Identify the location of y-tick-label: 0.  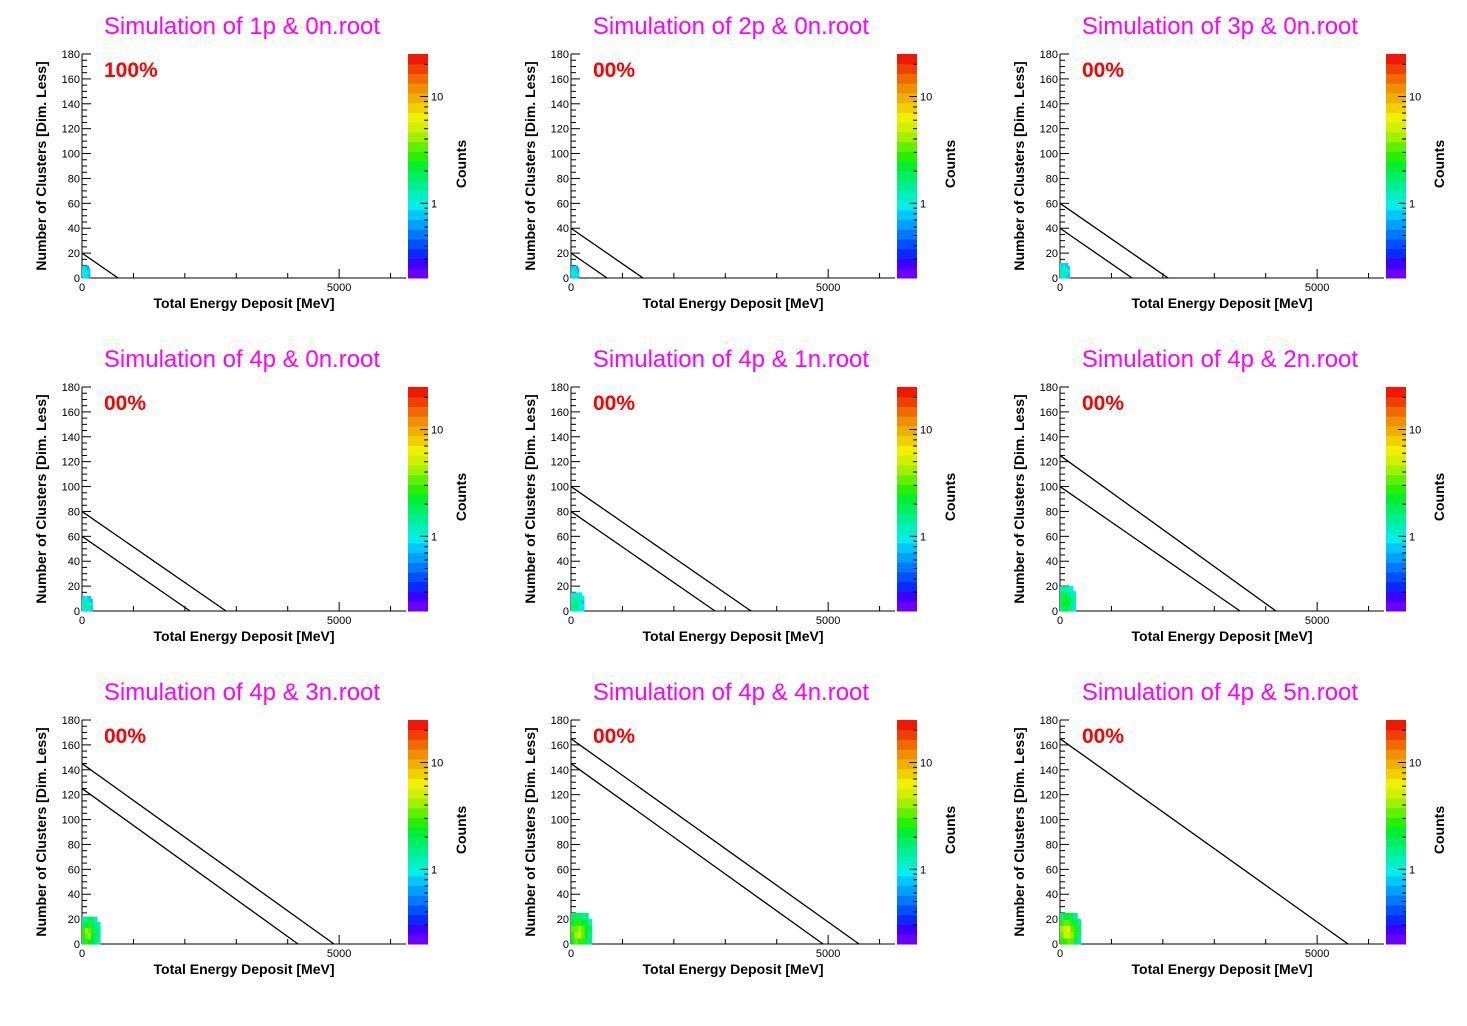
(1055, 612).